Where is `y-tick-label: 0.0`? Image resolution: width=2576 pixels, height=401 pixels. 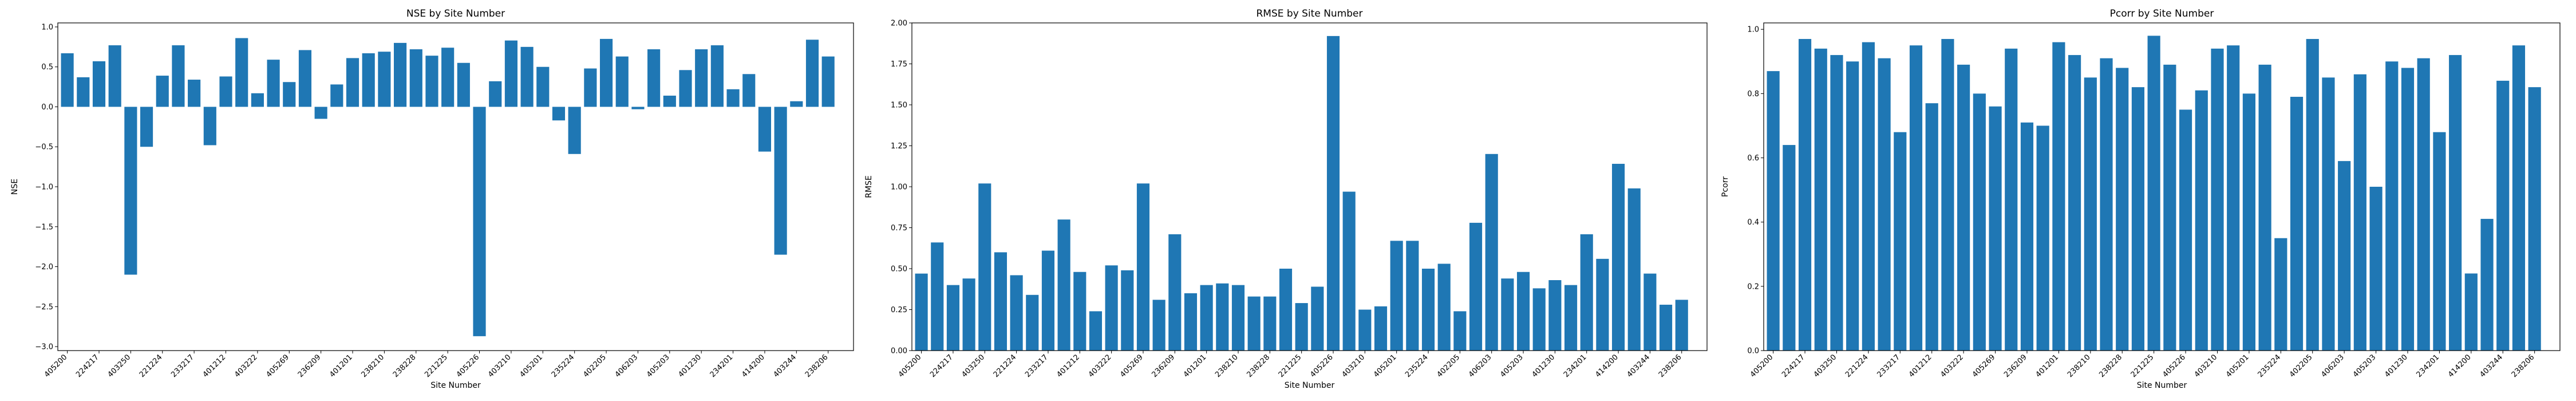 y-tick-label: 0.0 is located at coordinates (47, 107).